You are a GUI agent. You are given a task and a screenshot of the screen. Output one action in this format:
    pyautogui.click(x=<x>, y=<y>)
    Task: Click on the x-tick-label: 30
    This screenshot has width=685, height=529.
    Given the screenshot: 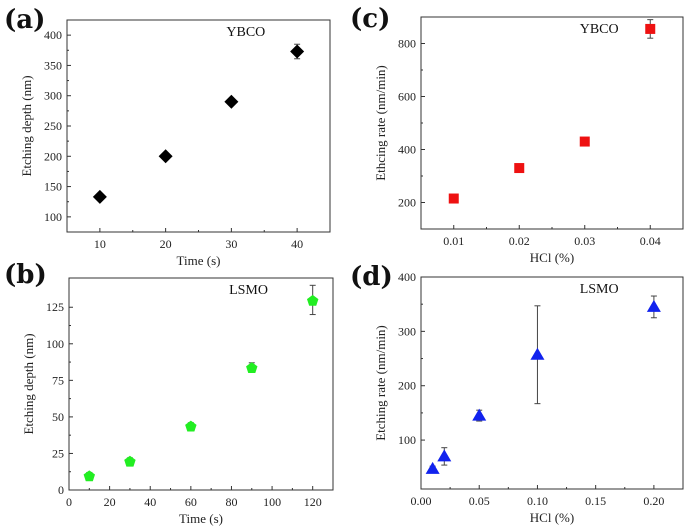 What is the action you would take?
    pyautogui.click(x=231, y=244)
    